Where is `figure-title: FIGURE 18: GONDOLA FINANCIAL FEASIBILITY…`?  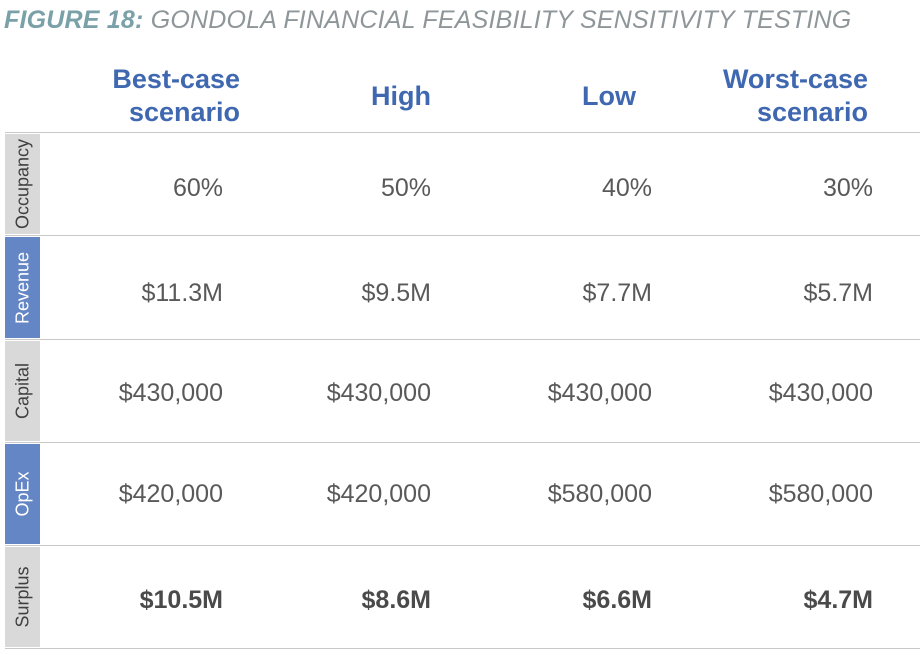 figure-title: FIGURE 18: GONDOLA FINANCIAL FEASIBILITY… is located at coordinates (427, 20).